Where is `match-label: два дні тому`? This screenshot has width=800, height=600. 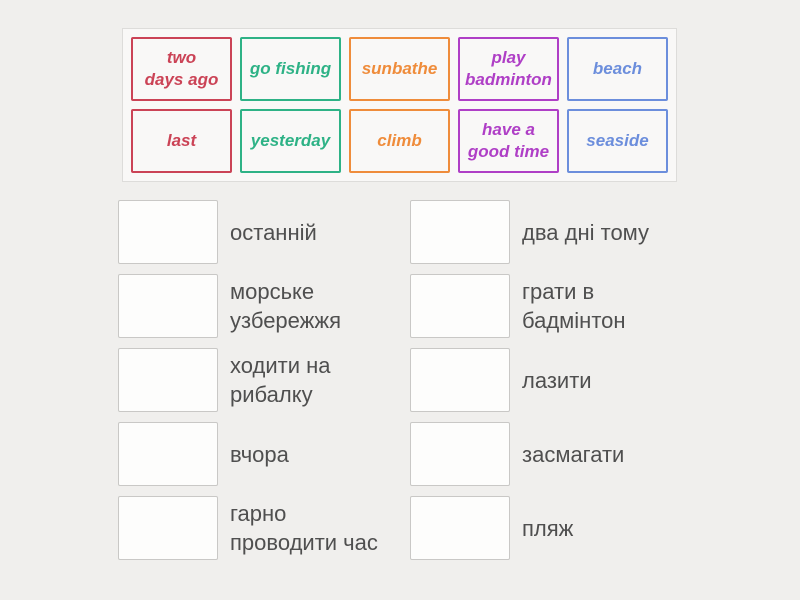
match-label: два дні тому is located at coordinates (586, 232).